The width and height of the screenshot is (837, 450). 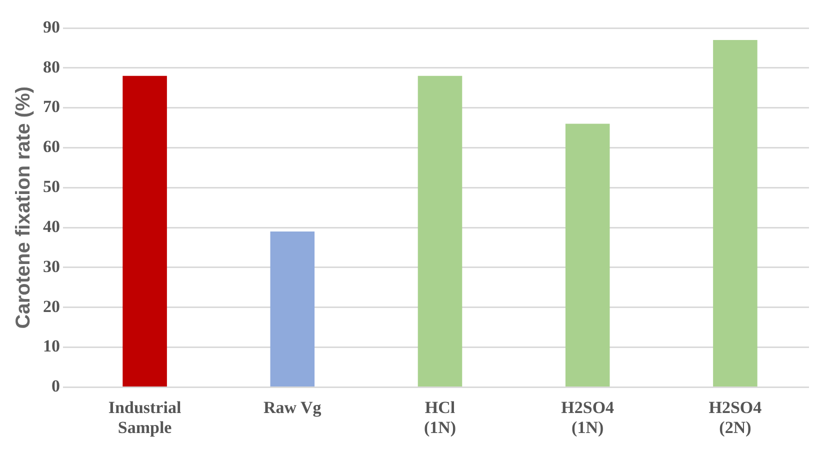 I want to click on x-tick-label: H2SO4 (2N), so click(x=735, y=418).